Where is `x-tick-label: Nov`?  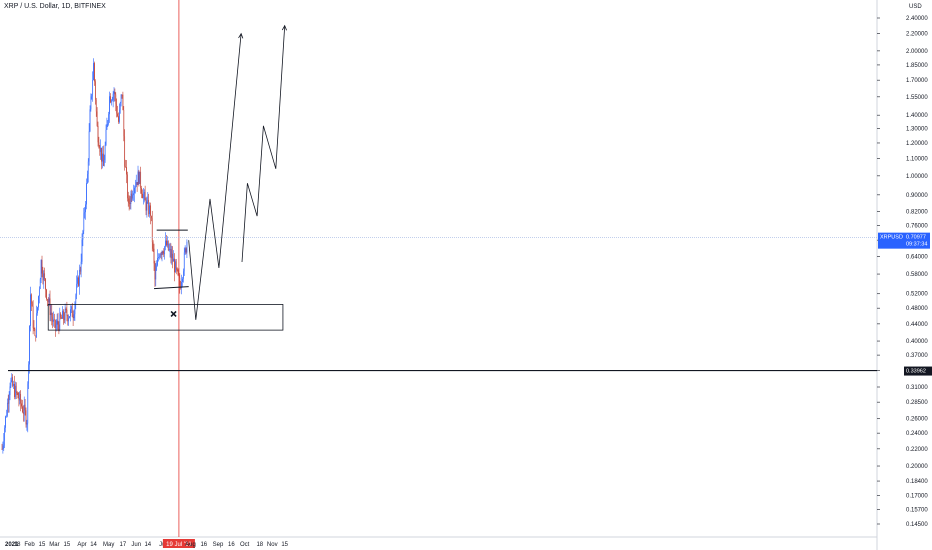 x-tick-label: Nov is located at coordinates (272, 545).